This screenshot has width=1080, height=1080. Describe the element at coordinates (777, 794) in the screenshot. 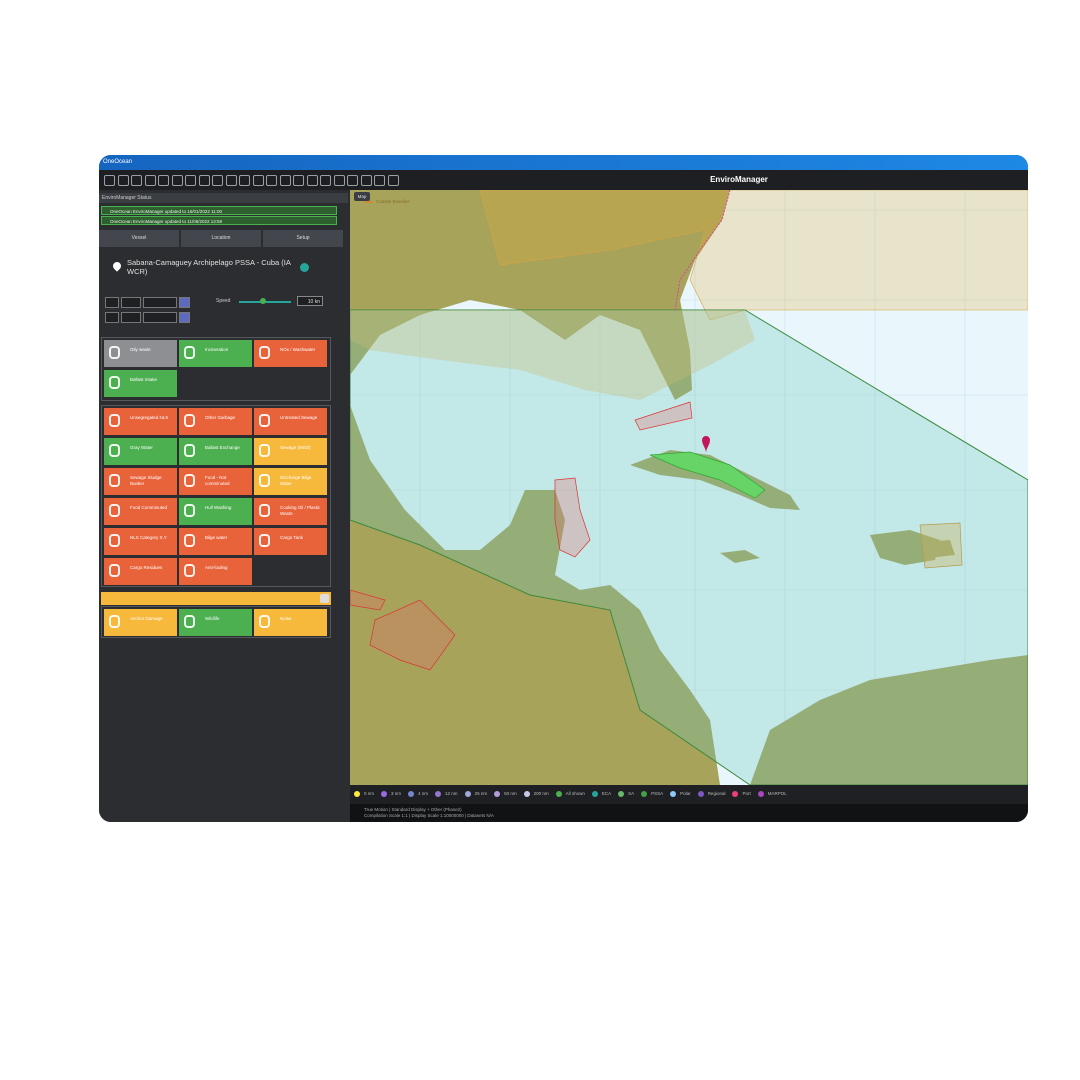

I see `legend-label: MARPOL` at that location.